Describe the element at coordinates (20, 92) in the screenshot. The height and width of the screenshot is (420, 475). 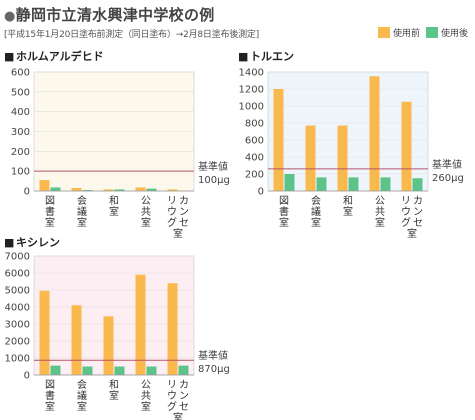
I see `y-tick-label-formaldehyde: 500` at that location.